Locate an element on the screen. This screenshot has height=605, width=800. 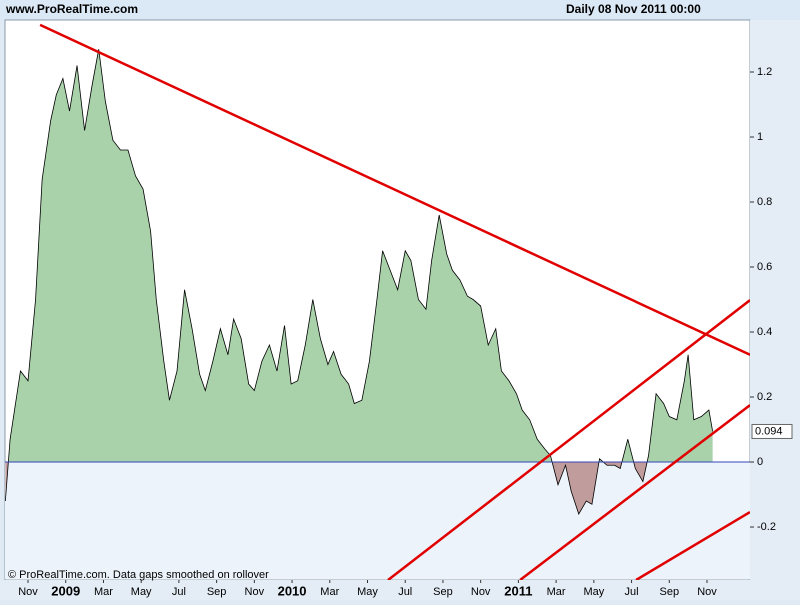
x-tick-label: 2011 is located at coordinates (518, 590).